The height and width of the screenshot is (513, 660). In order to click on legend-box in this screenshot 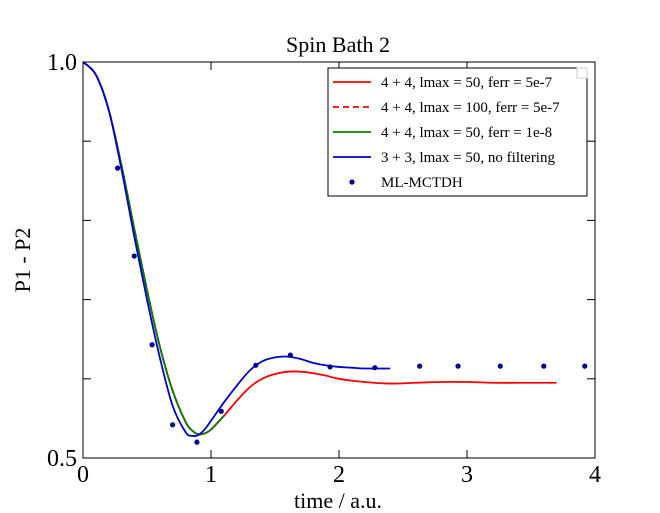, I will do `click(457, 132)`.